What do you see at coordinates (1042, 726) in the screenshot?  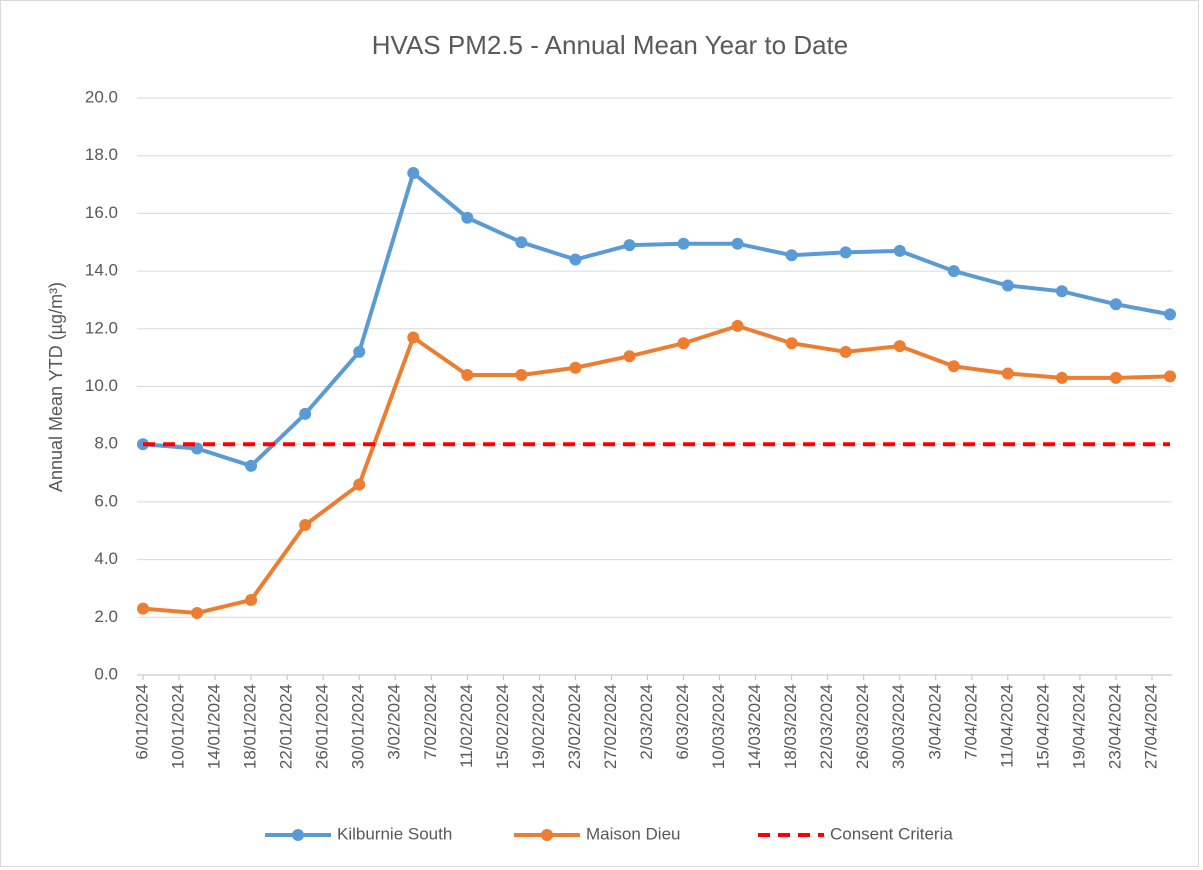 I see `x-tick-label: 15/04/2024` at bounding box center [1042, 726].